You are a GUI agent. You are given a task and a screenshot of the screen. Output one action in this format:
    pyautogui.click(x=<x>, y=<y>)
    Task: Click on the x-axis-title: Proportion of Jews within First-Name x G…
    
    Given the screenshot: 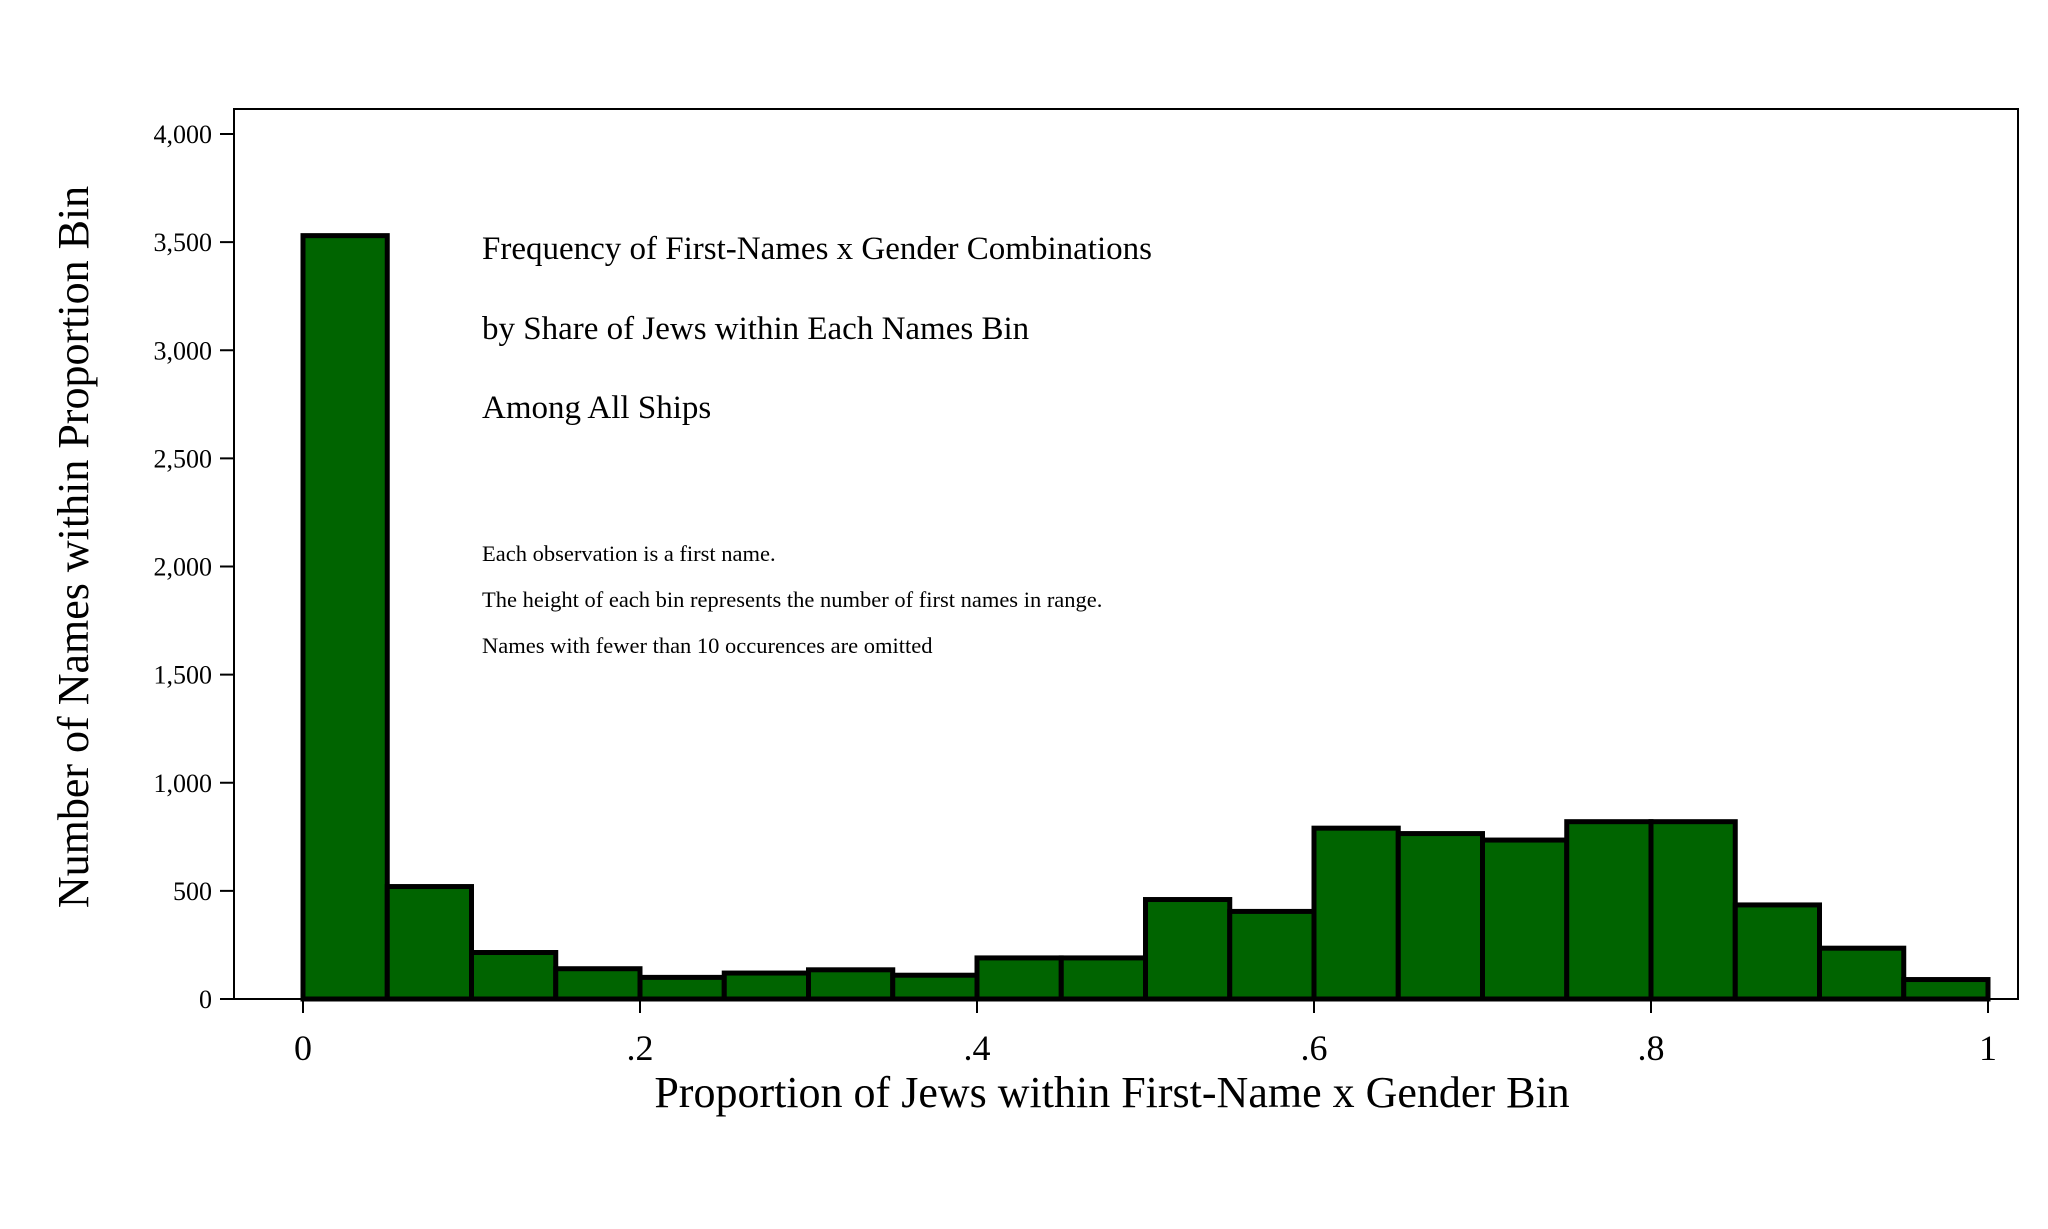 What is the action you would take?
    pyautogui.click(x=1111, y=1092)
    